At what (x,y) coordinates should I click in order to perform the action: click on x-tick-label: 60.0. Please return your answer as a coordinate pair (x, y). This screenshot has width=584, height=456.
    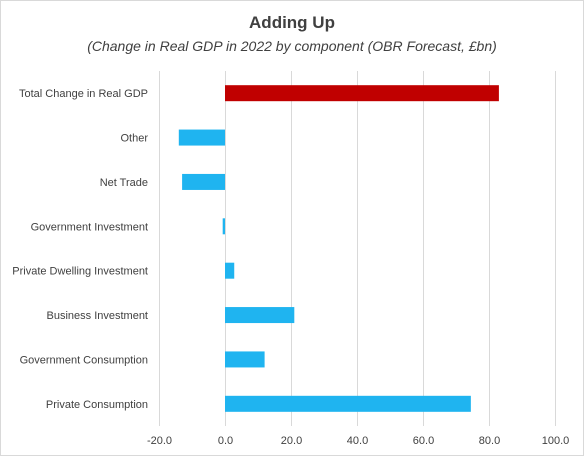
    Looking at the image, I should click on (423, 441).